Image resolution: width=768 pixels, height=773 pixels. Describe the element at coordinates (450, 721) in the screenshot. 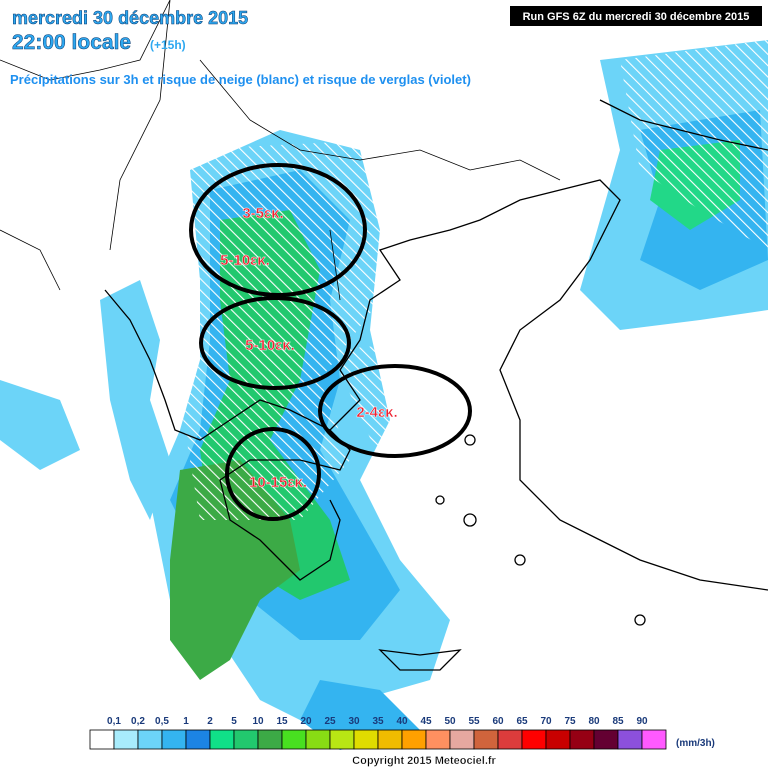

I see `legend-label: 50` at that location.